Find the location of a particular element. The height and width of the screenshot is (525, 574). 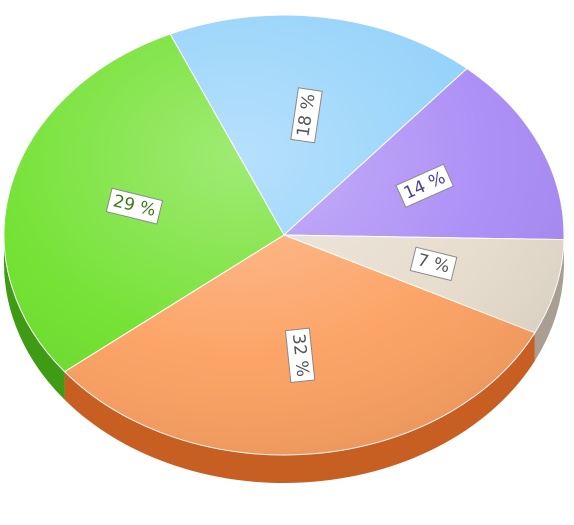

slice-label-text: 32 % is located at coordinates (300, 355).